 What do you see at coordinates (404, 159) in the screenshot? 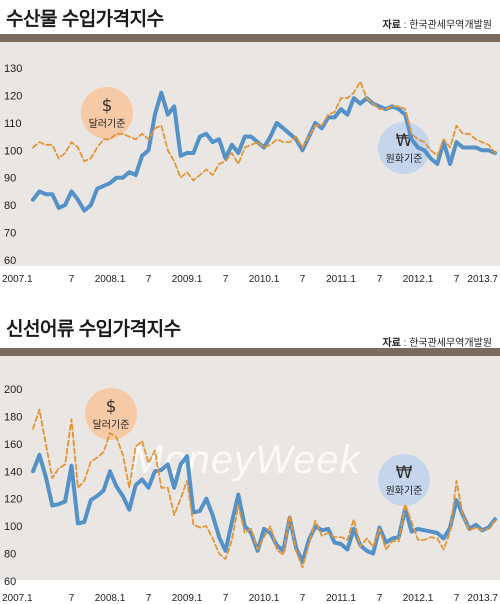
I see `chart1-annotation-label: 원화기준` at bounding box center [404, 159].